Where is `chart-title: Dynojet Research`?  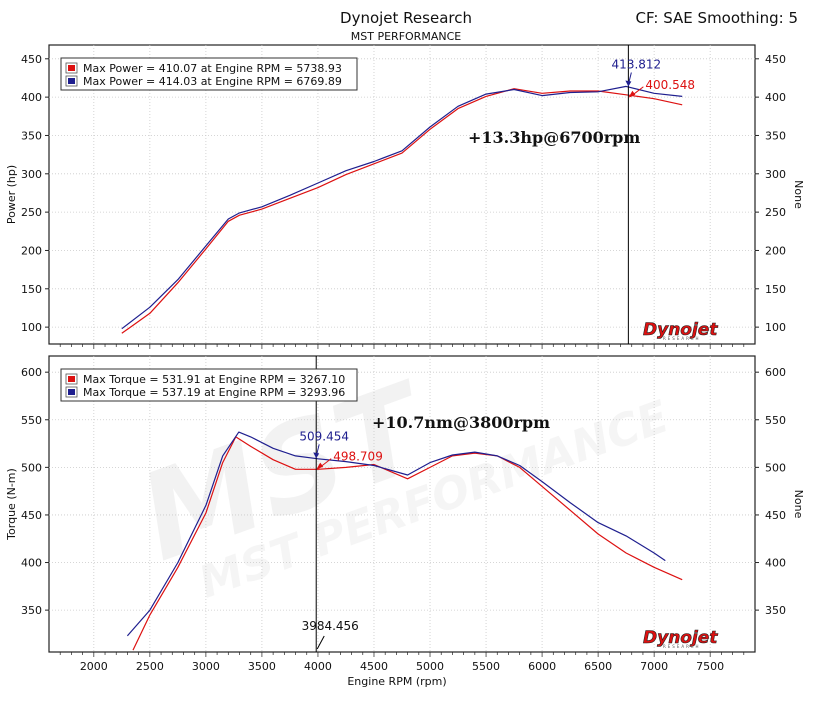 chart-title: Dynojet Research is located at coordinates (406, 18).